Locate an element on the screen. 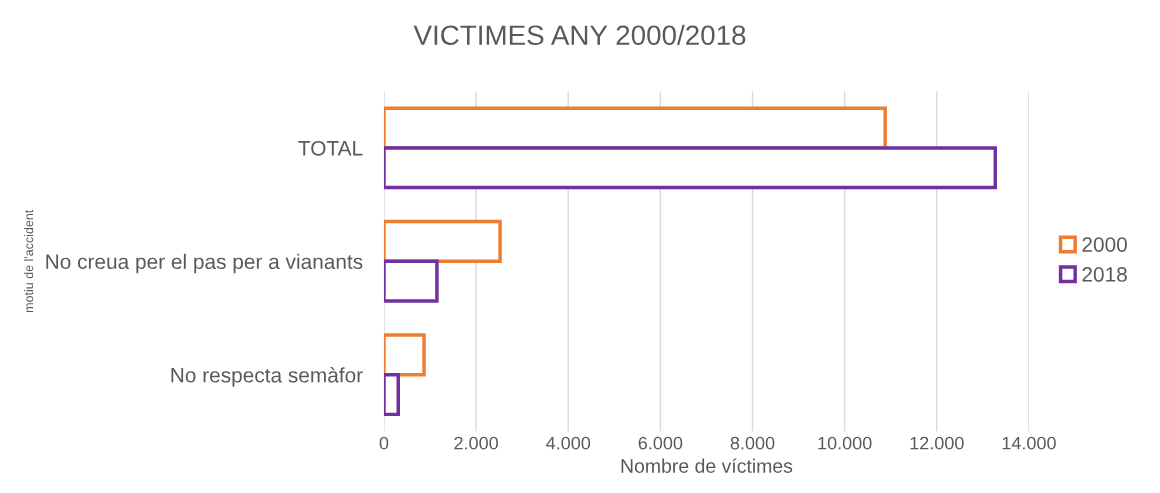 Image resolution: width=1160 pixels, height=493 pixels. y-tick-label: No respecta semàfor is located at coordinates (267, 377).